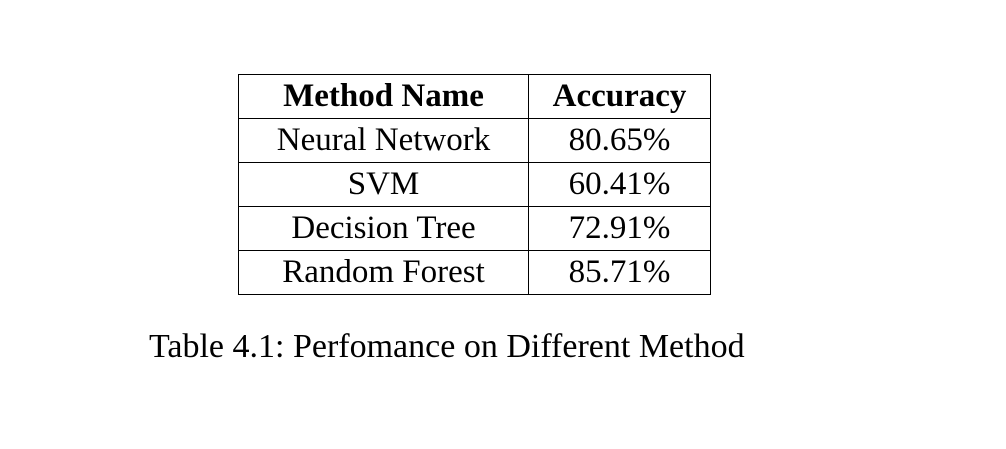 The width and height of the screenshot is (1006, 449). What do you see at coordinates (383, 228) in the screenshot?
I see `method-cell: Decision Tree` at bounding box center [383, 228].